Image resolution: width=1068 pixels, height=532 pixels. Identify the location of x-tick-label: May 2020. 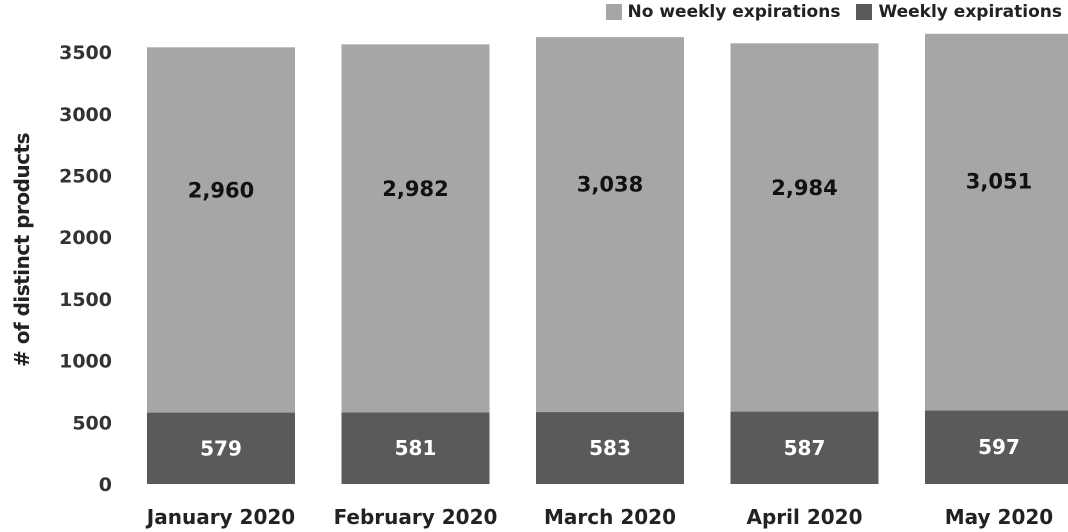
(999, 517).